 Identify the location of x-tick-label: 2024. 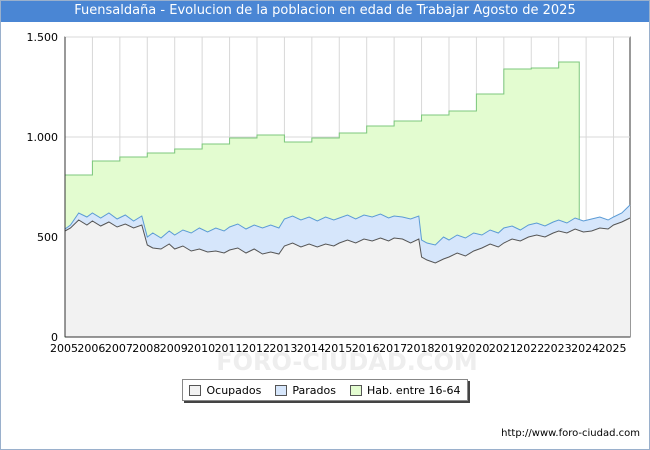
(585, 348).